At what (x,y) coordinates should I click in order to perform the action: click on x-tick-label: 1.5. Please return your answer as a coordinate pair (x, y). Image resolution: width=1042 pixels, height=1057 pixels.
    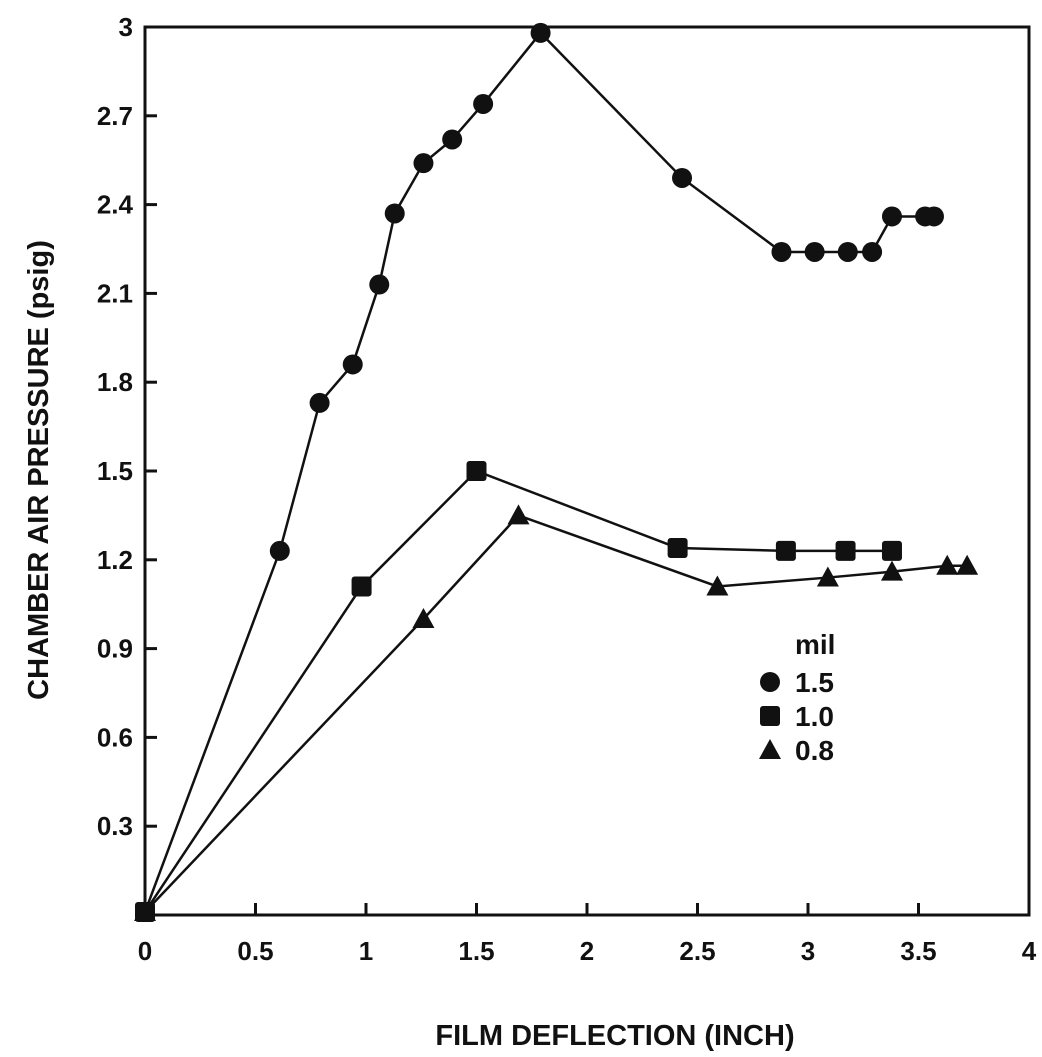
    Looking at the image, I should click on (476, 951).